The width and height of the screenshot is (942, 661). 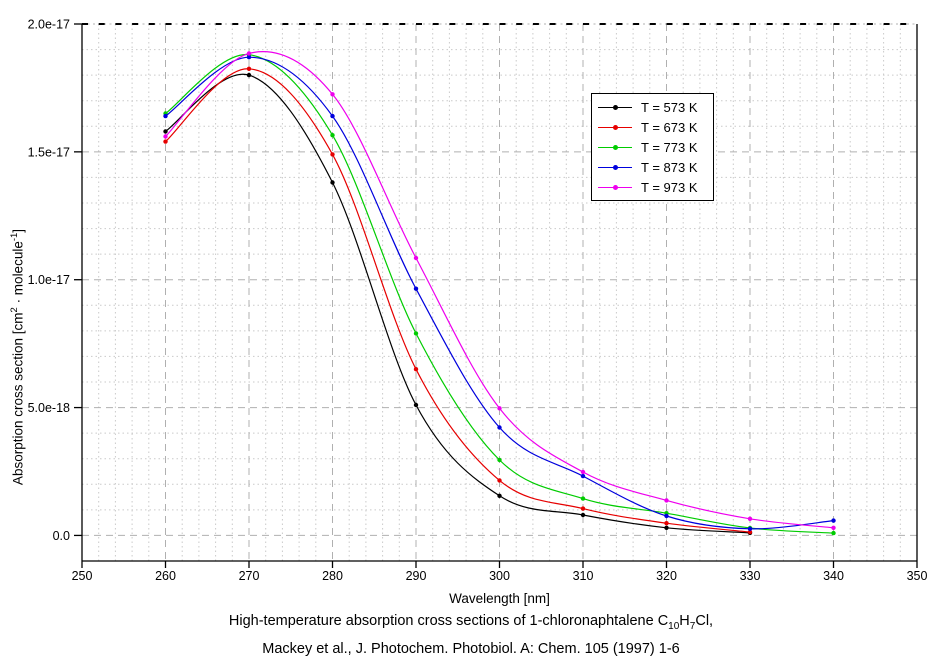 I want to click on x-tick-label: 320, so click(x=666, y=576).